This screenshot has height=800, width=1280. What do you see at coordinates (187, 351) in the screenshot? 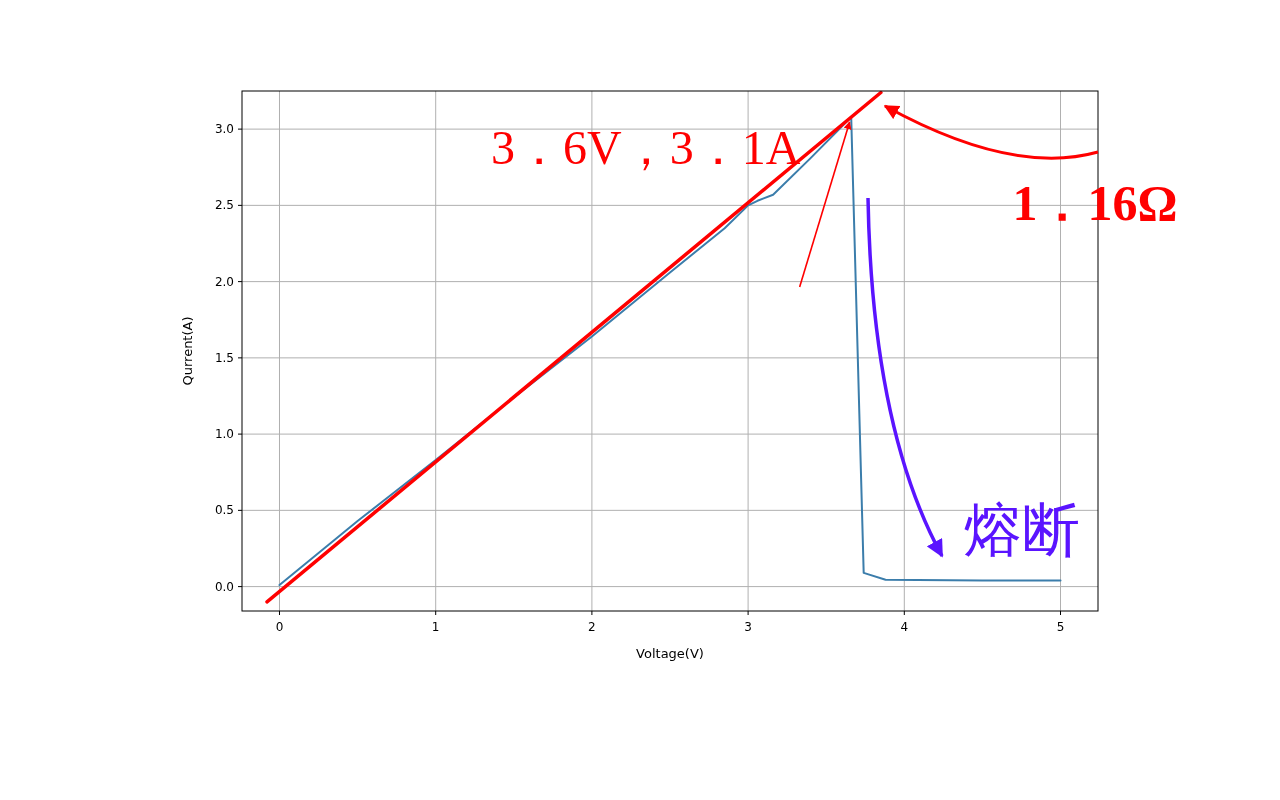
I see `y-axis-title: Qurrent(A)` at bounding box center [187, 351].